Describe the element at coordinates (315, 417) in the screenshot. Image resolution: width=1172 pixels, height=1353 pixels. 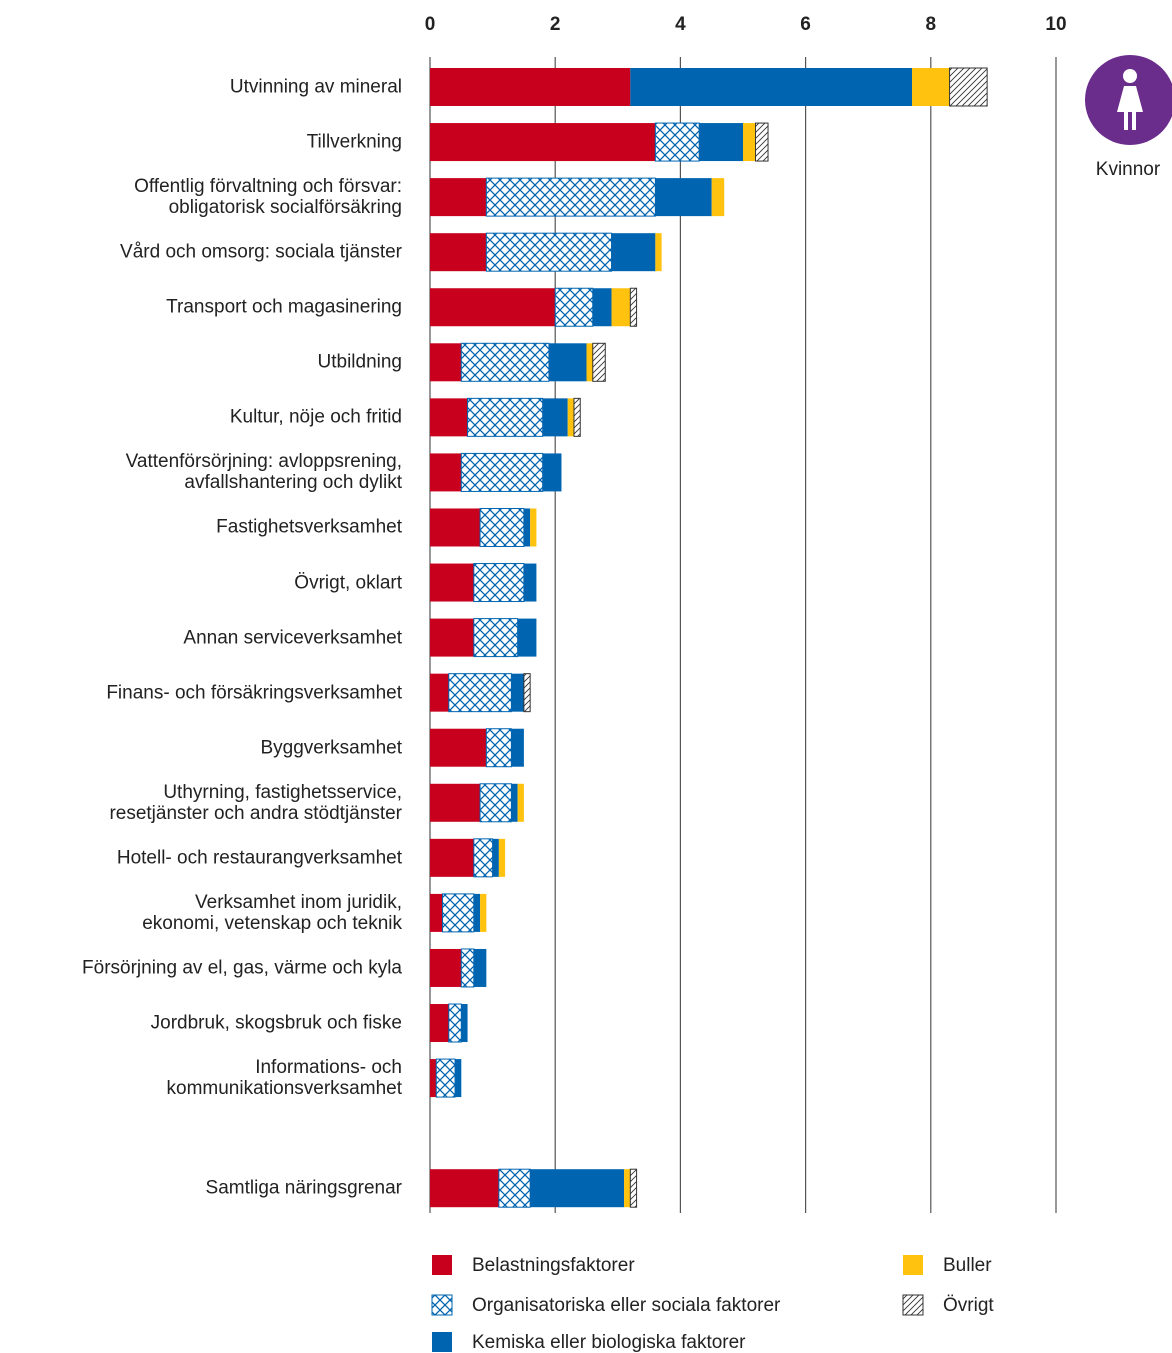
I see `category-label: Kultur, nöje och fritid` at that location.